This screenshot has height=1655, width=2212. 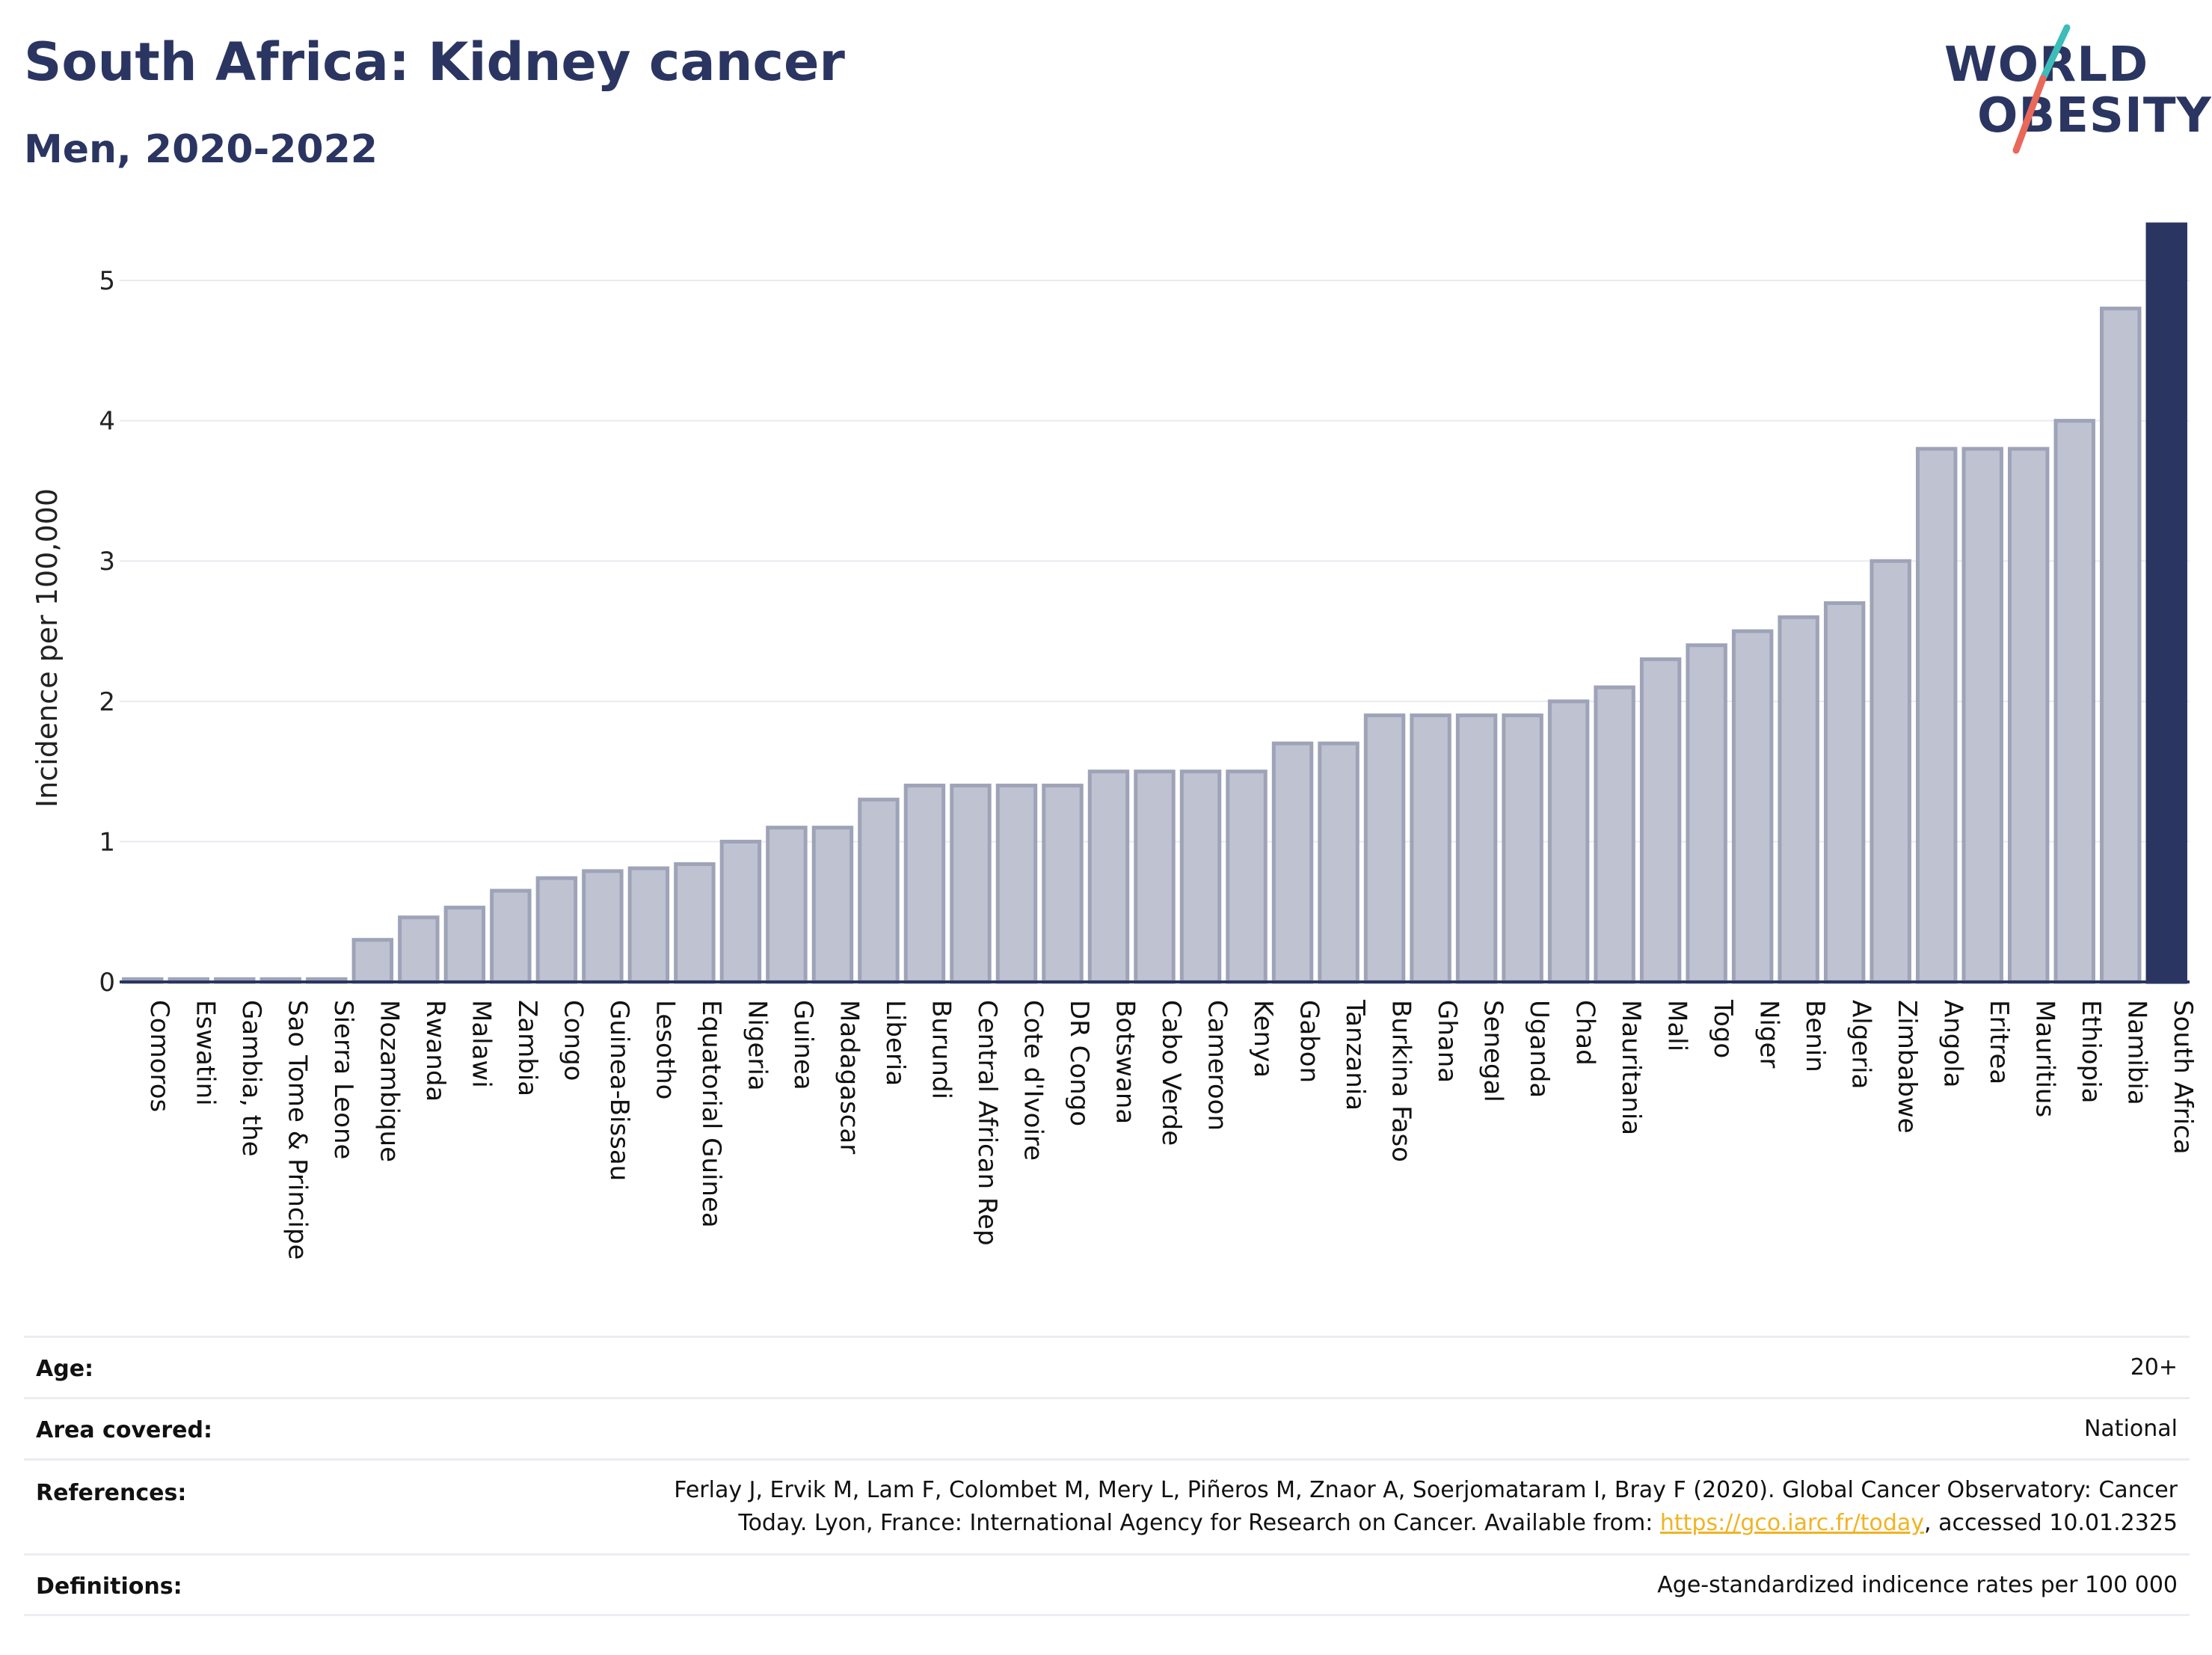 What do you see at coordinates (619, 1090) in the screenshot?
I see `x-tick-label: Guinea-Bissau` at bounding box center [619, 1090].